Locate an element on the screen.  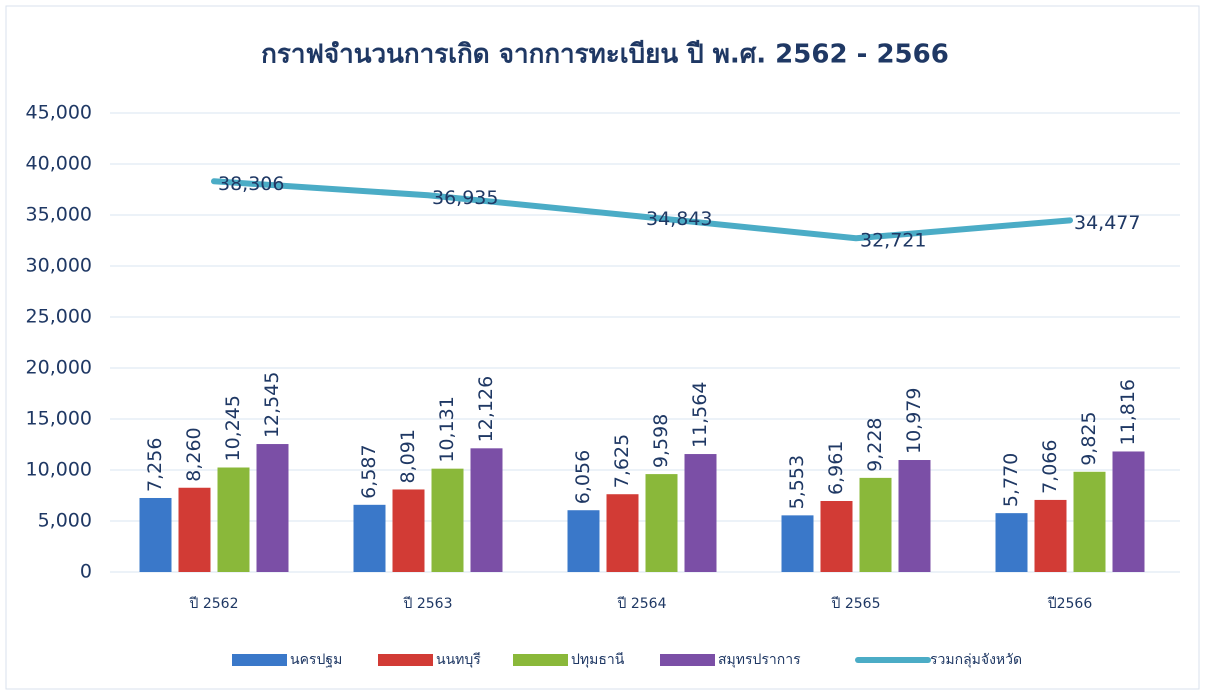
data-label: 12,545 is located at coordinates (272, 405).